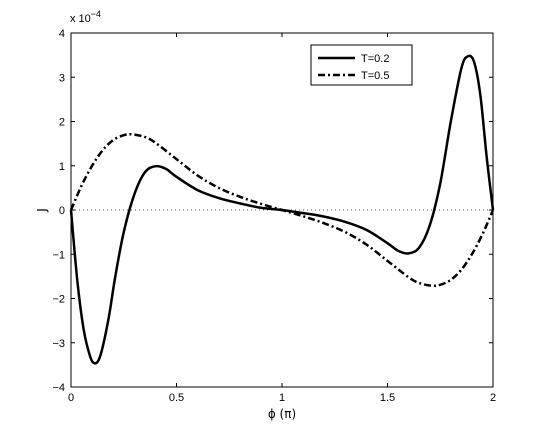 The height and width of the screenshot is (436, 545). I want to click on y-tick-label: 4, so click(62, 34).